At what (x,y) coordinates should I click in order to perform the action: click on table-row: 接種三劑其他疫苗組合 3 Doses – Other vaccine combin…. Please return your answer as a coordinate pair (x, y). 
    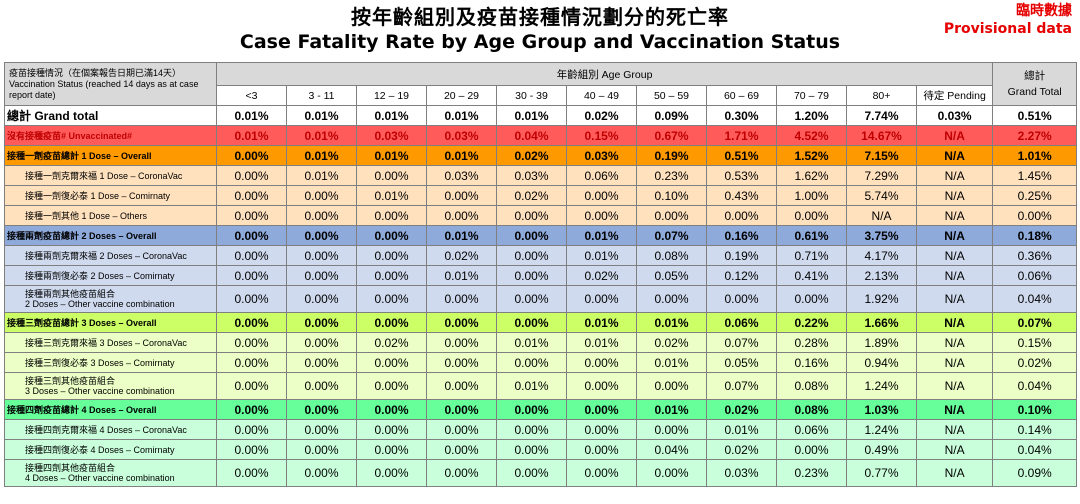
    Looking at the image, I should click on (541, 386).